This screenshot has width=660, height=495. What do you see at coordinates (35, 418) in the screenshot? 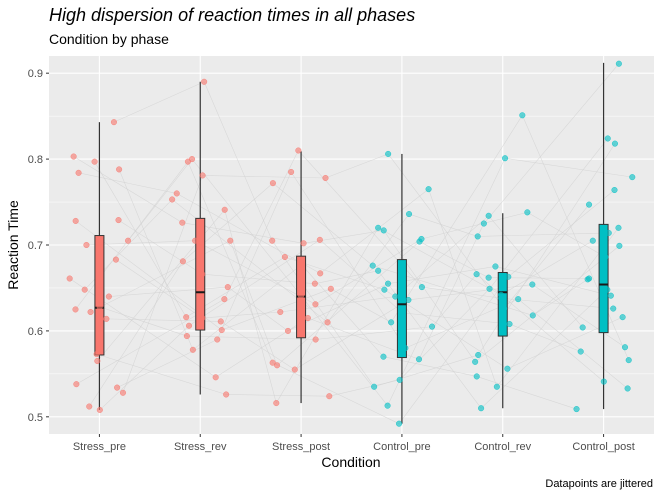
I see `y-tick-label: 0.5` at bounding box center [35, 418].